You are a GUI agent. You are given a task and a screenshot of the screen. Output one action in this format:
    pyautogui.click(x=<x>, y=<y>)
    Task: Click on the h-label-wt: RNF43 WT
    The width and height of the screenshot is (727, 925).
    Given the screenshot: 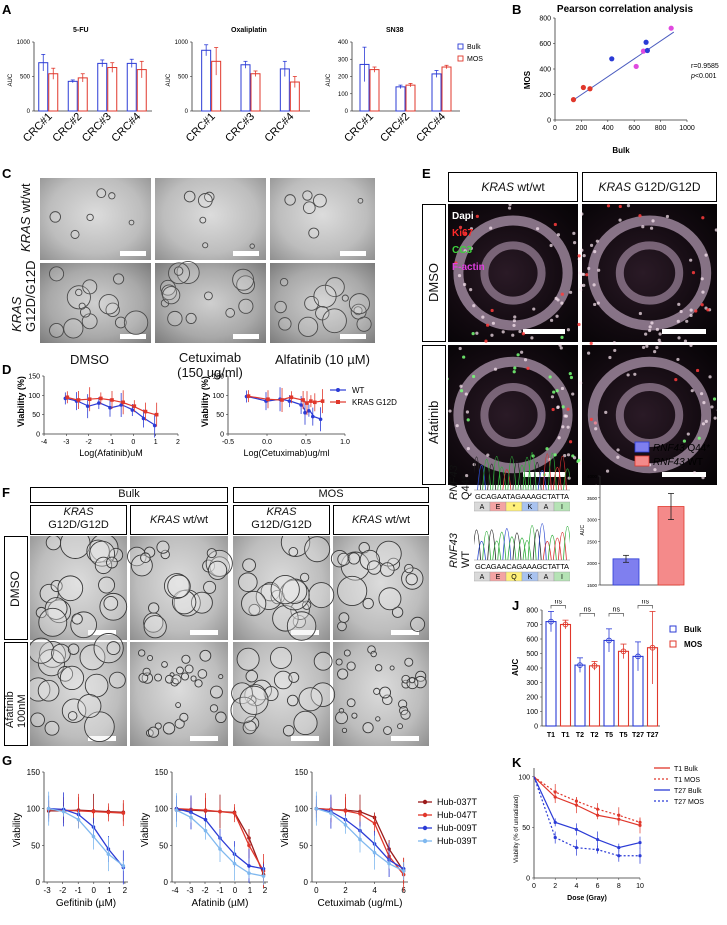 What is the action you would take?
    pyautogui.click(x=460, y=550)
    